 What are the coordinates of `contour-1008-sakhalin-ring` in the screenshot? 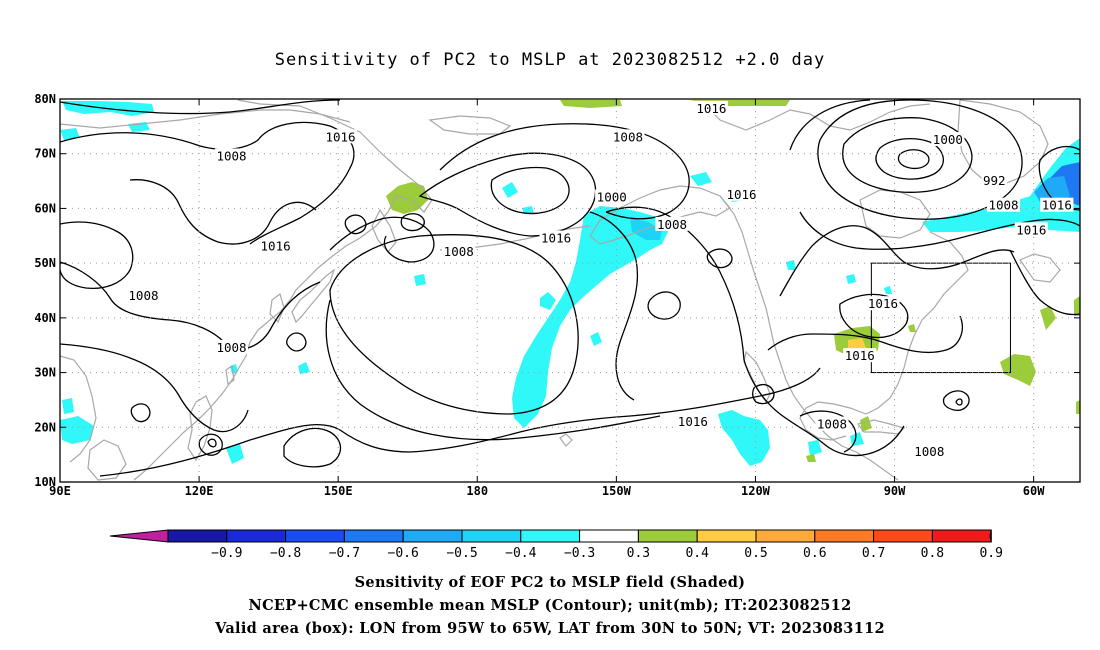 It's located at (412, 222).